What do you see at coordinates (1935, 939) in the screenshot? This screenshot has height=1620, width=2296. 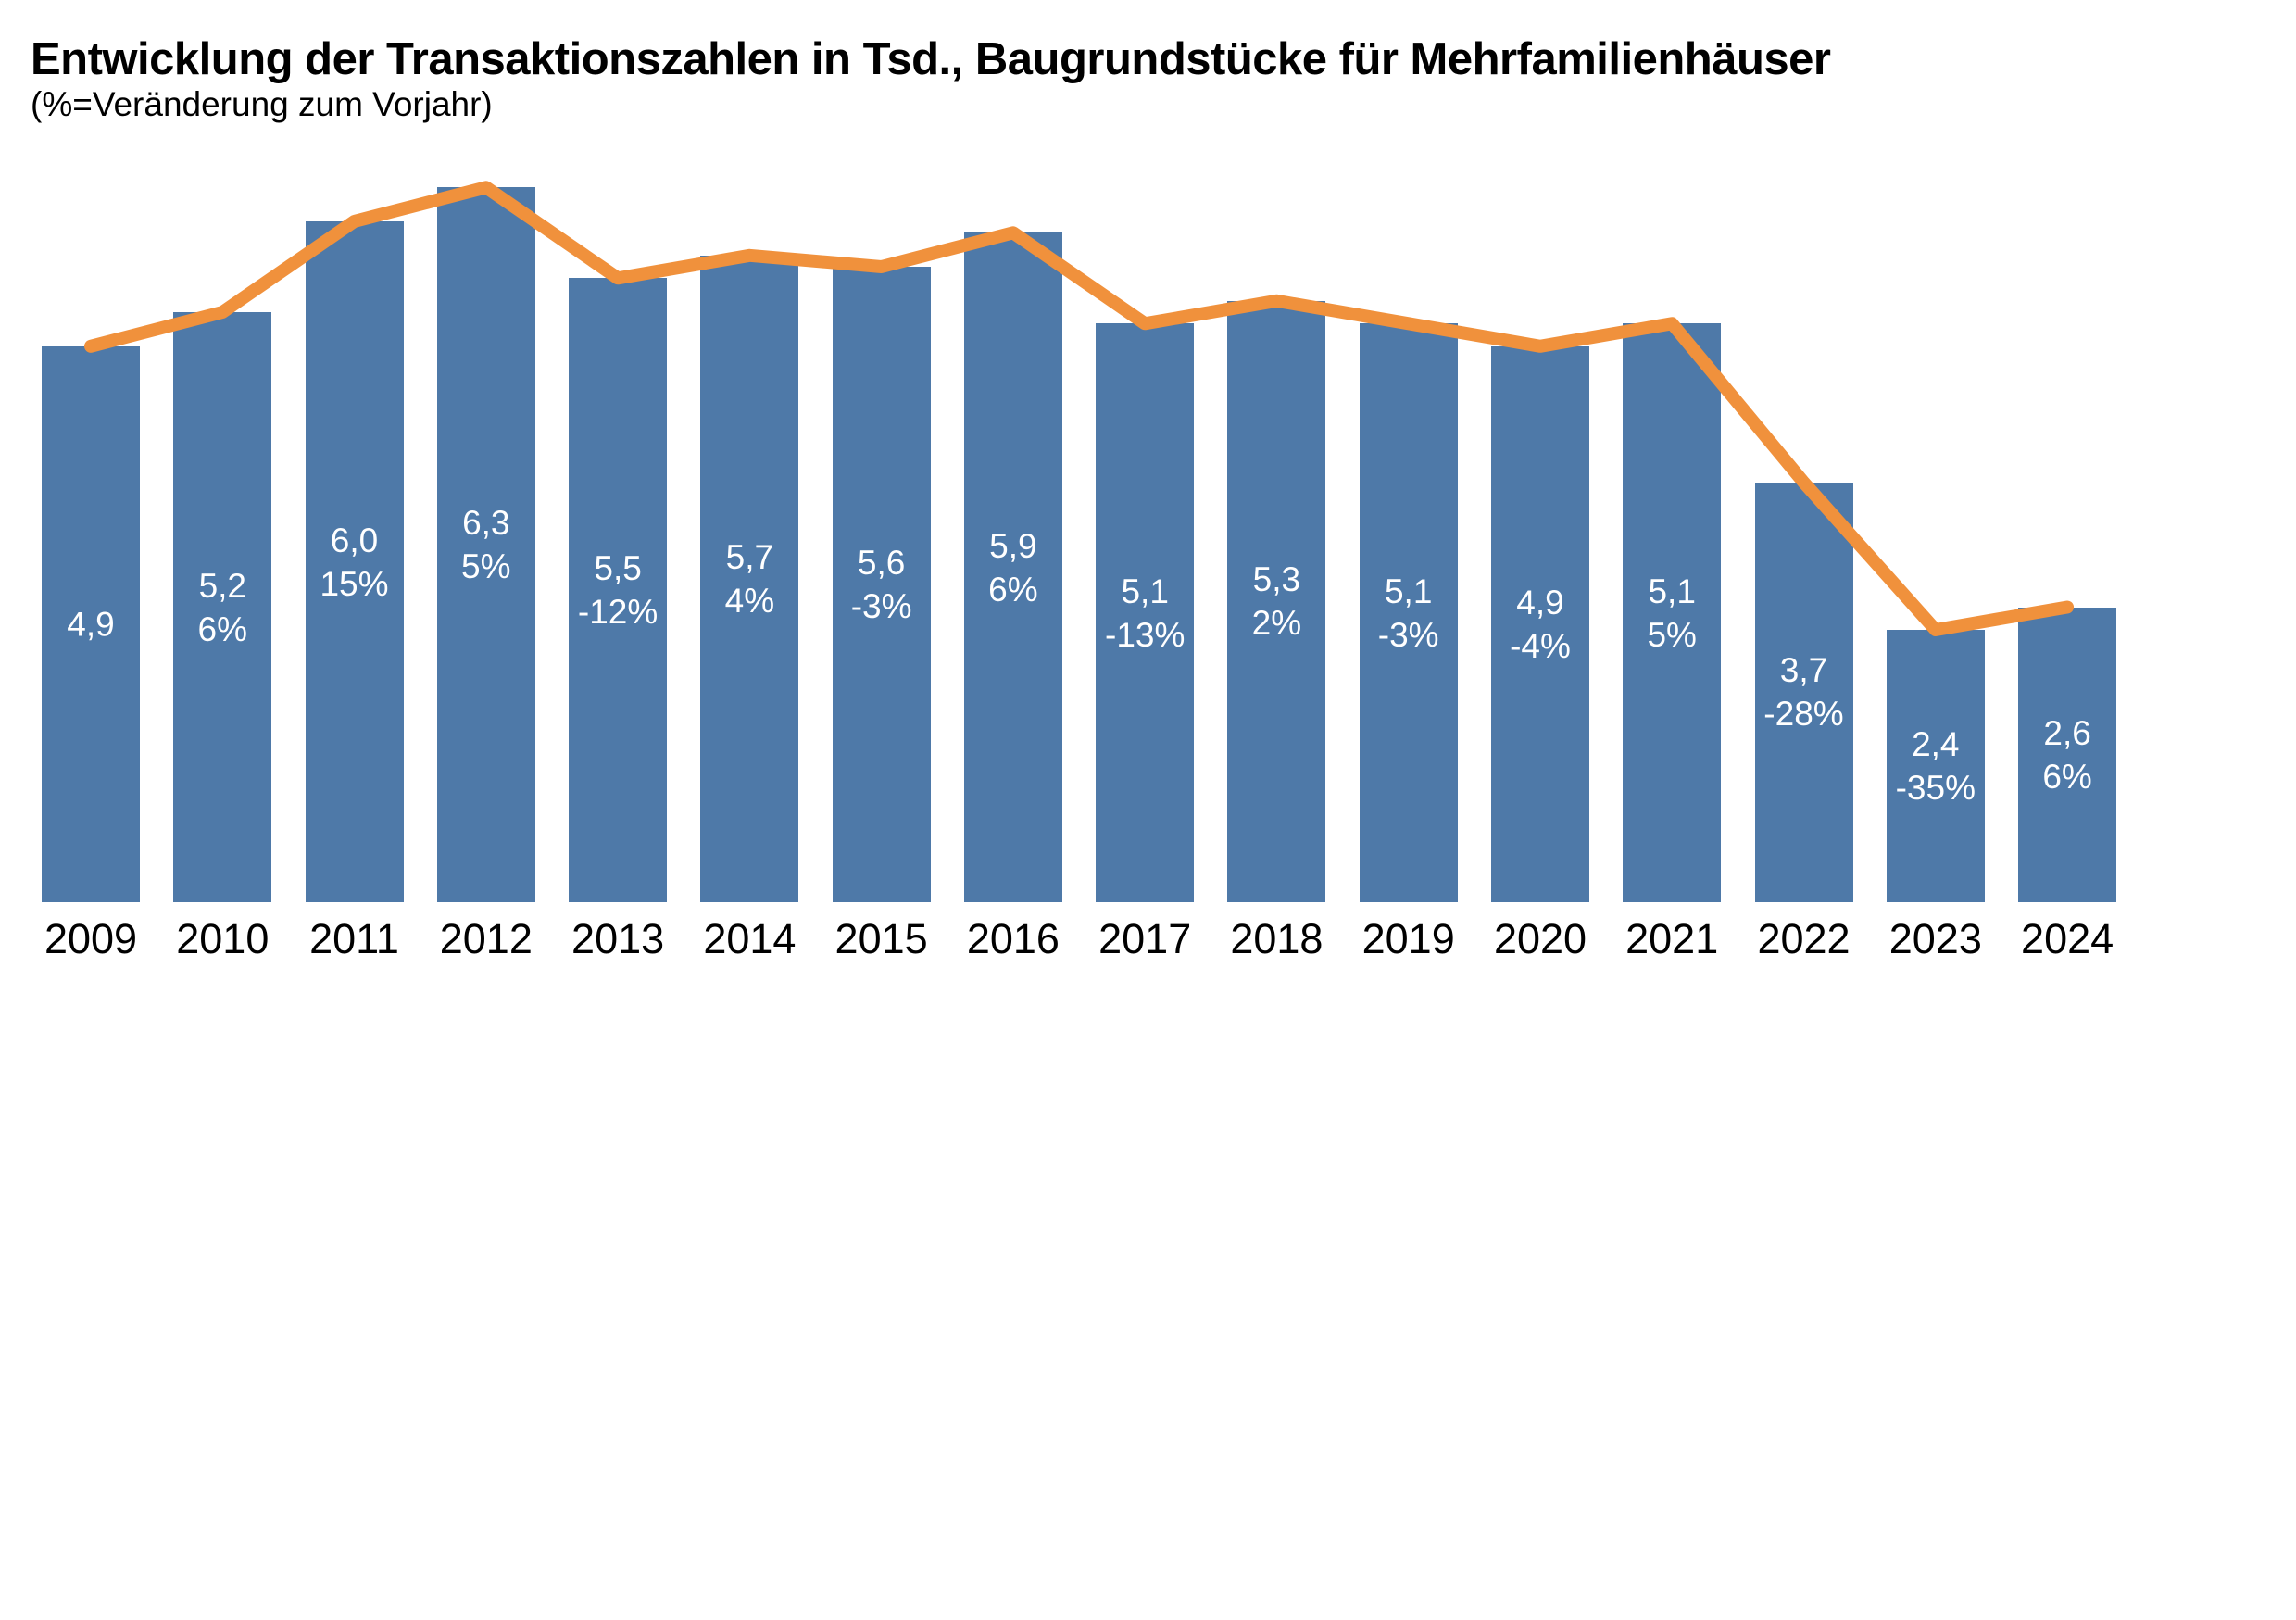 I see `x-axis-label-2023: 2023` at bounding box center [1935, 939].